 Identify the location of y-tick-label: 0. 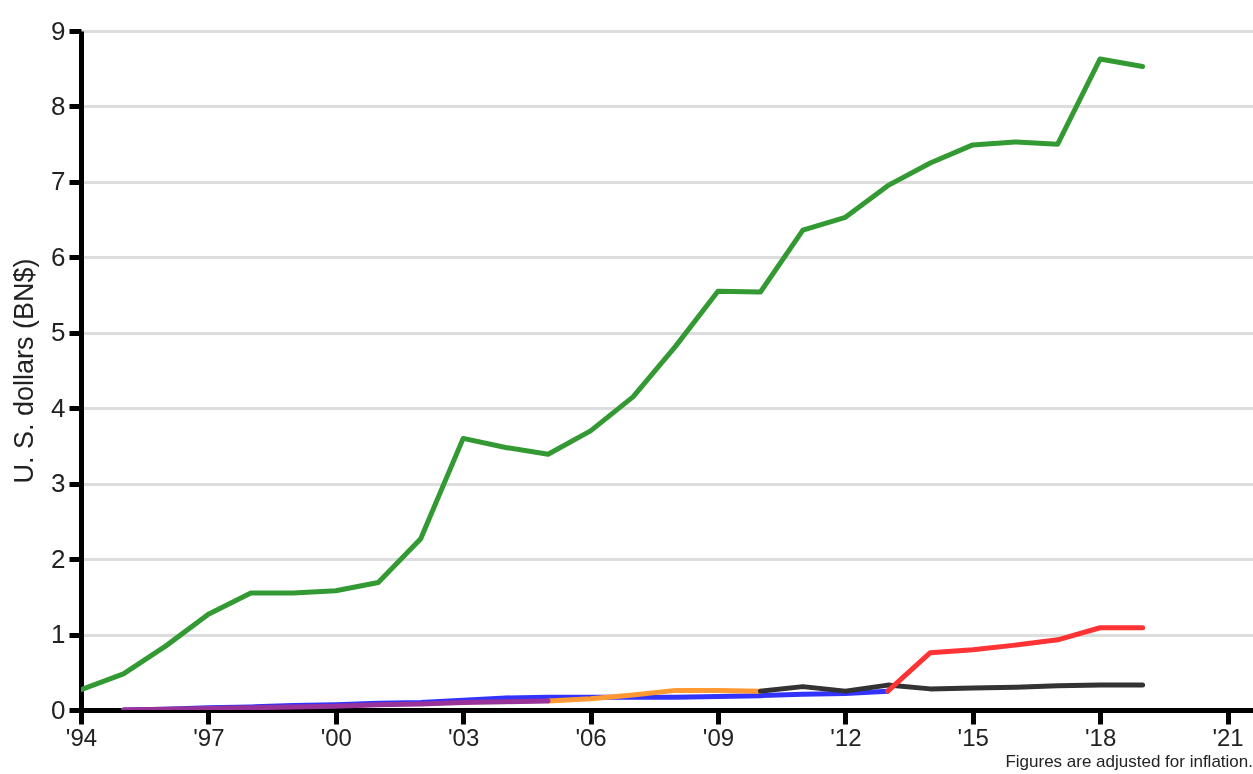
(58, 709).